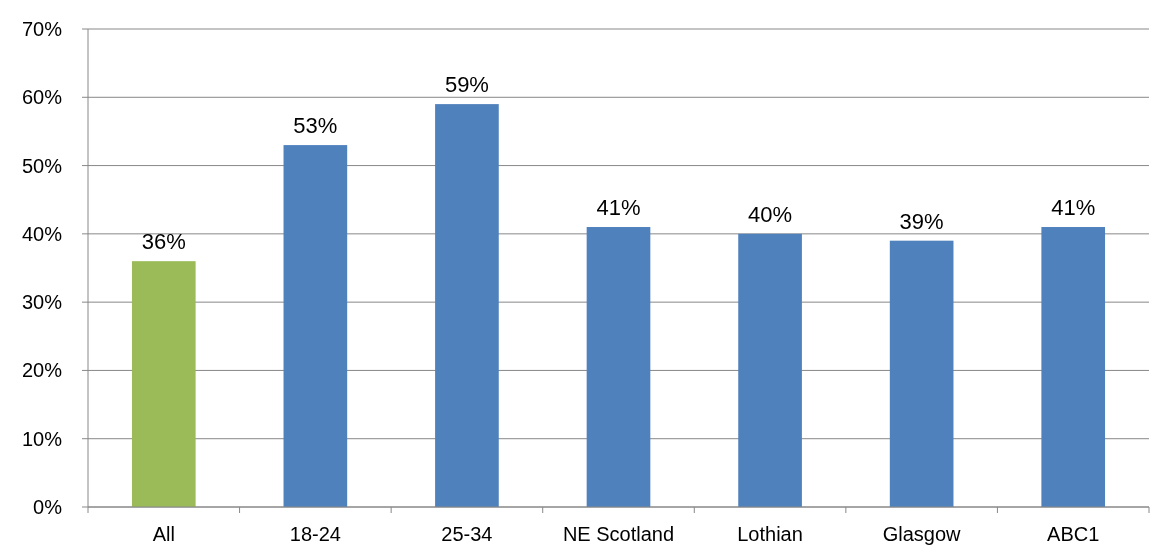 This screenshot has height=553, width=1157. I want to click on x-tick-label: 18-24, so click(315, 534).